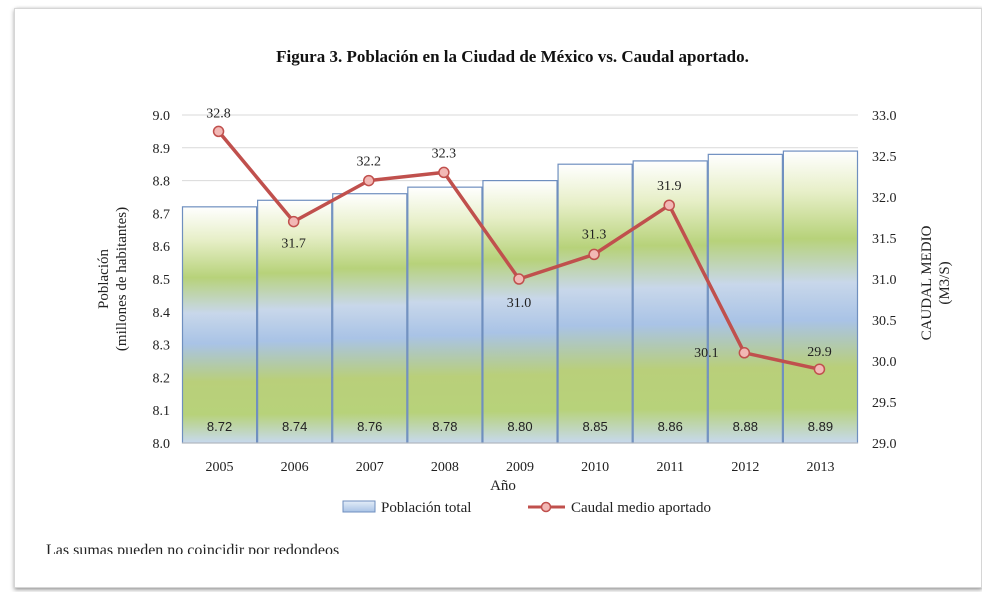 This screenshot has height=592, width=982. Describe the element at coordinates (519, 303) in the screenshot. I see `line-value-label: 31.0` at that location.